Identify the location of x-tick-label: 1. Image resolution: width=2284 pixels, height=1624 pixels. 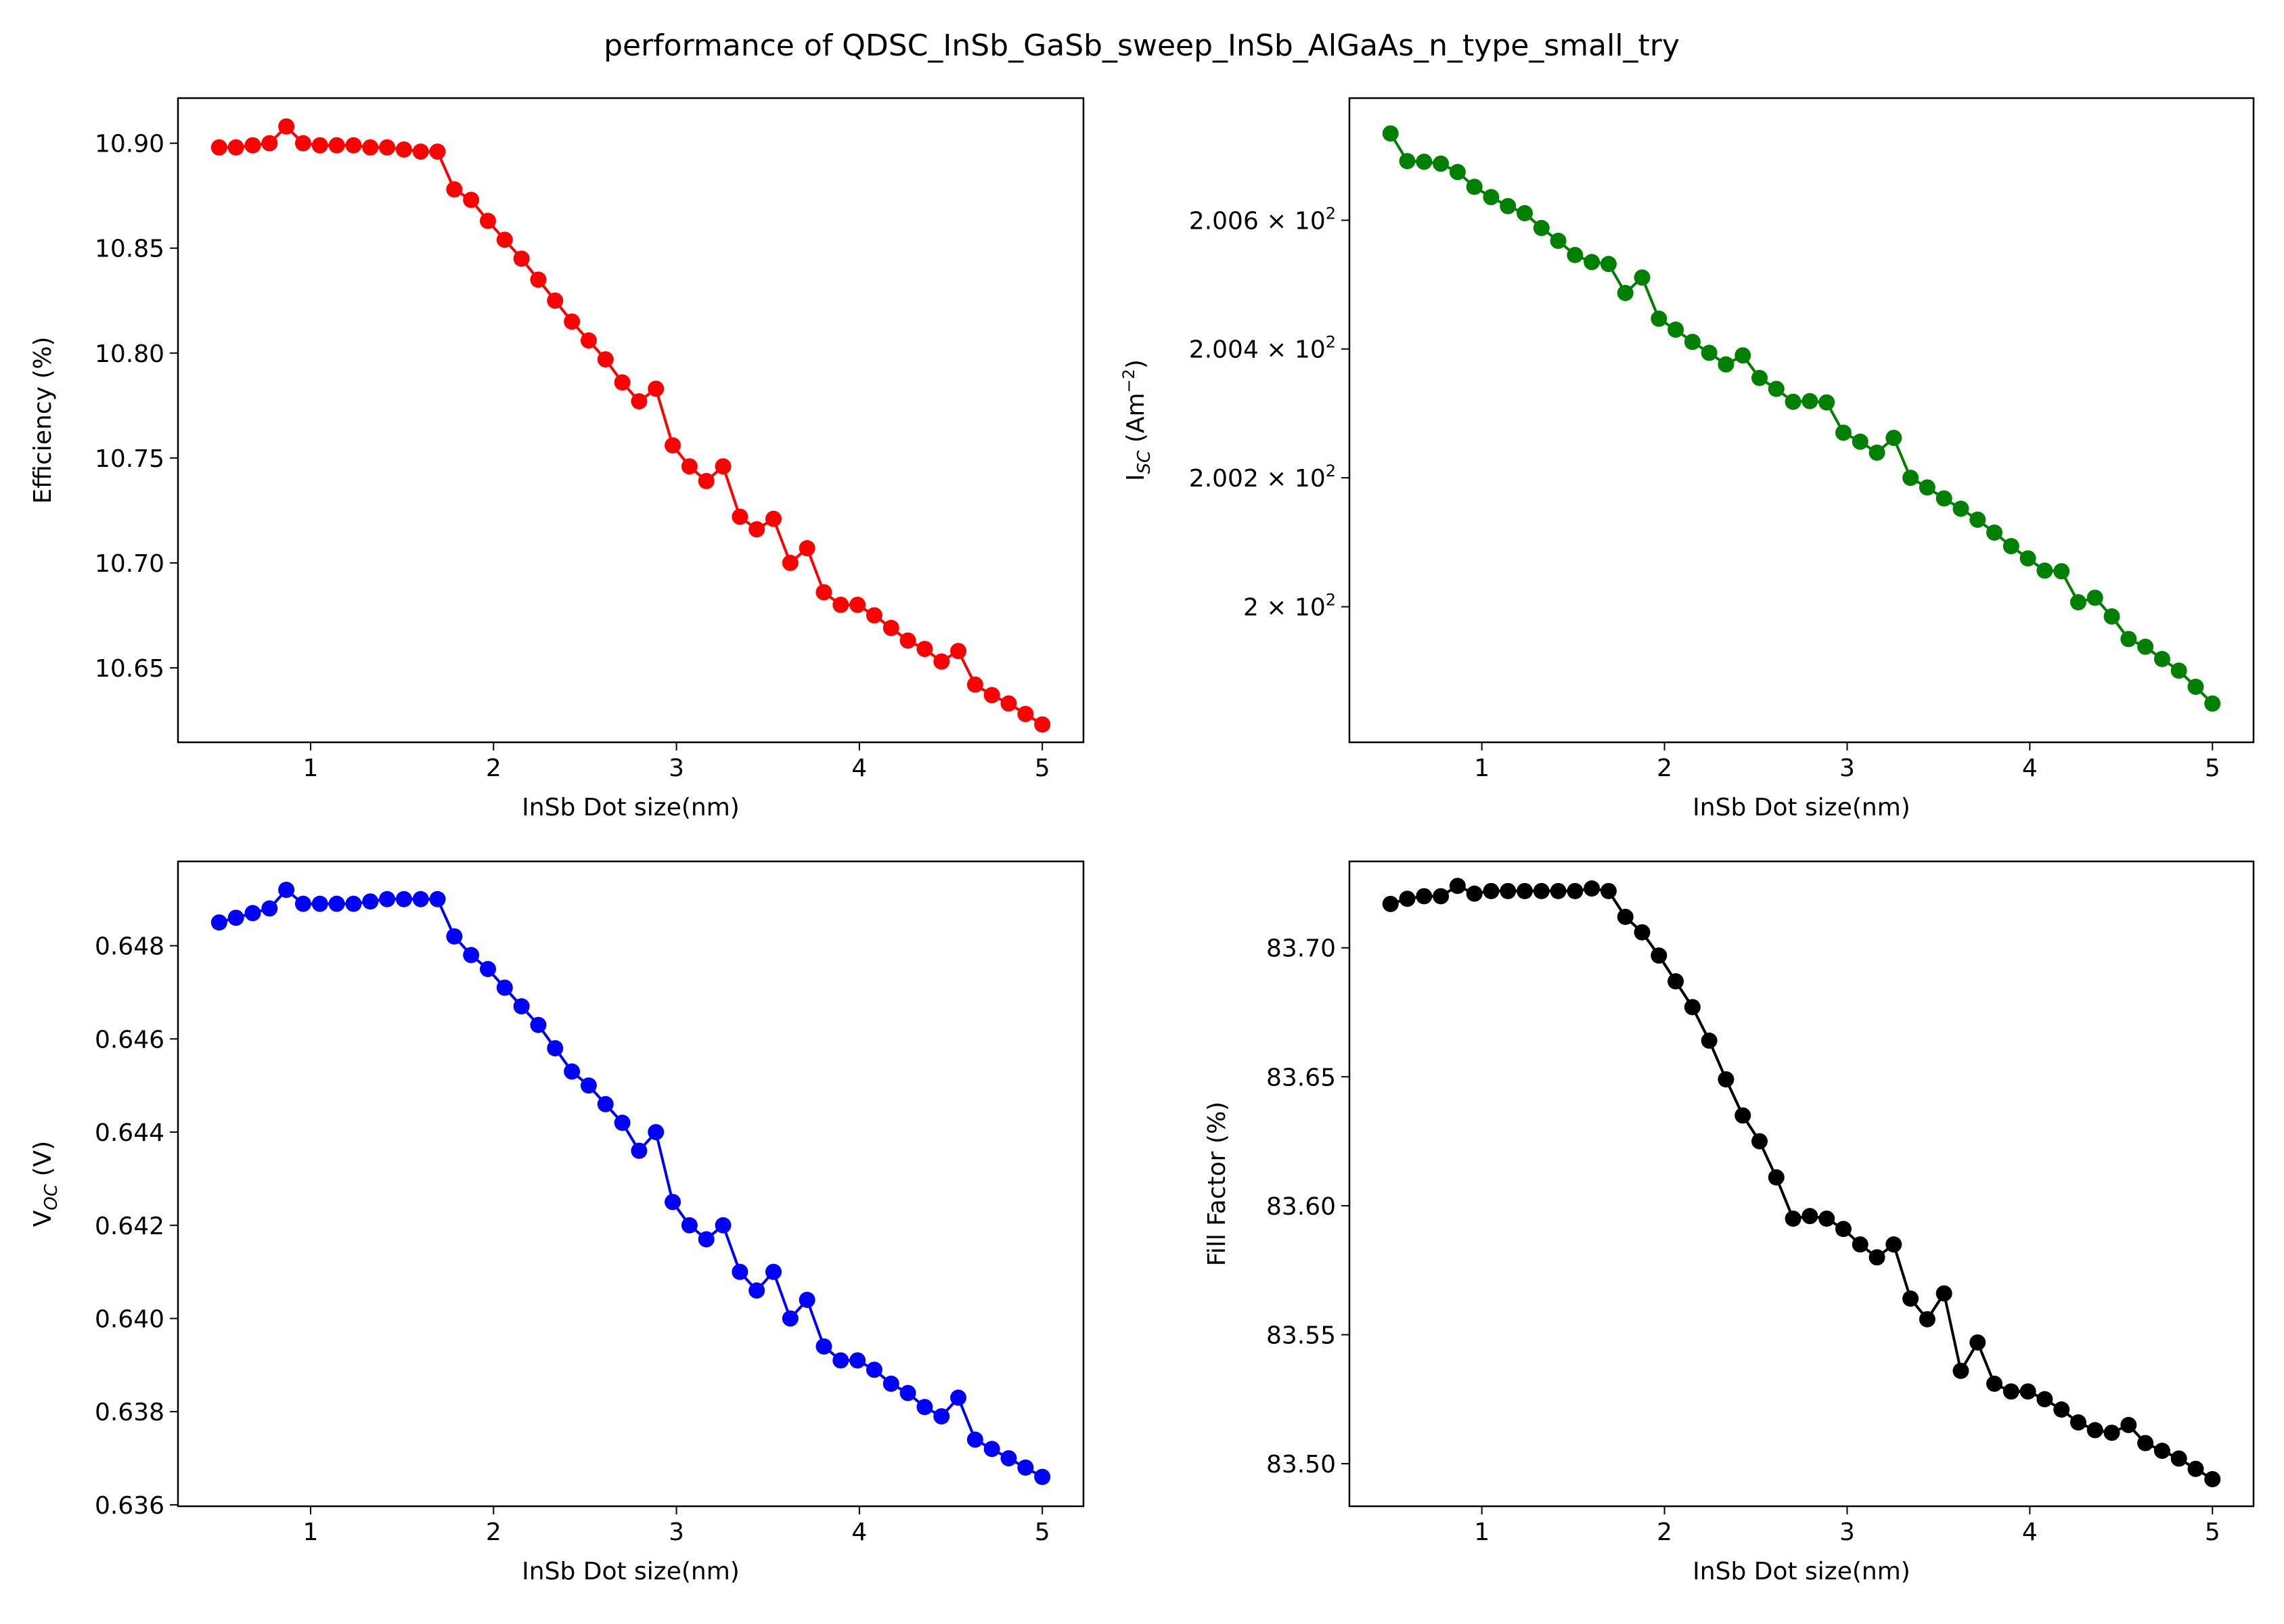
(1482, 768).